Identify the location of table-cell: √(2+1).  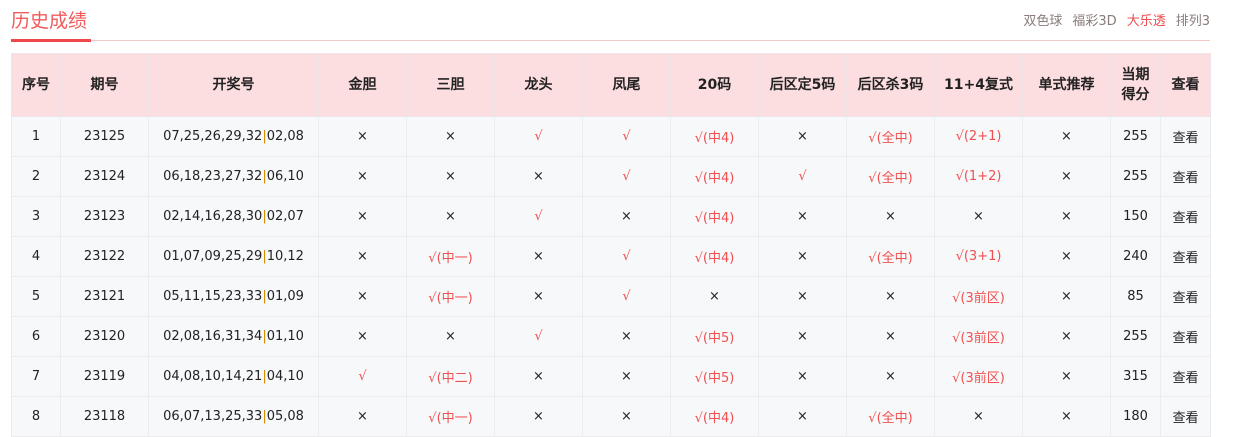
(978, 136).